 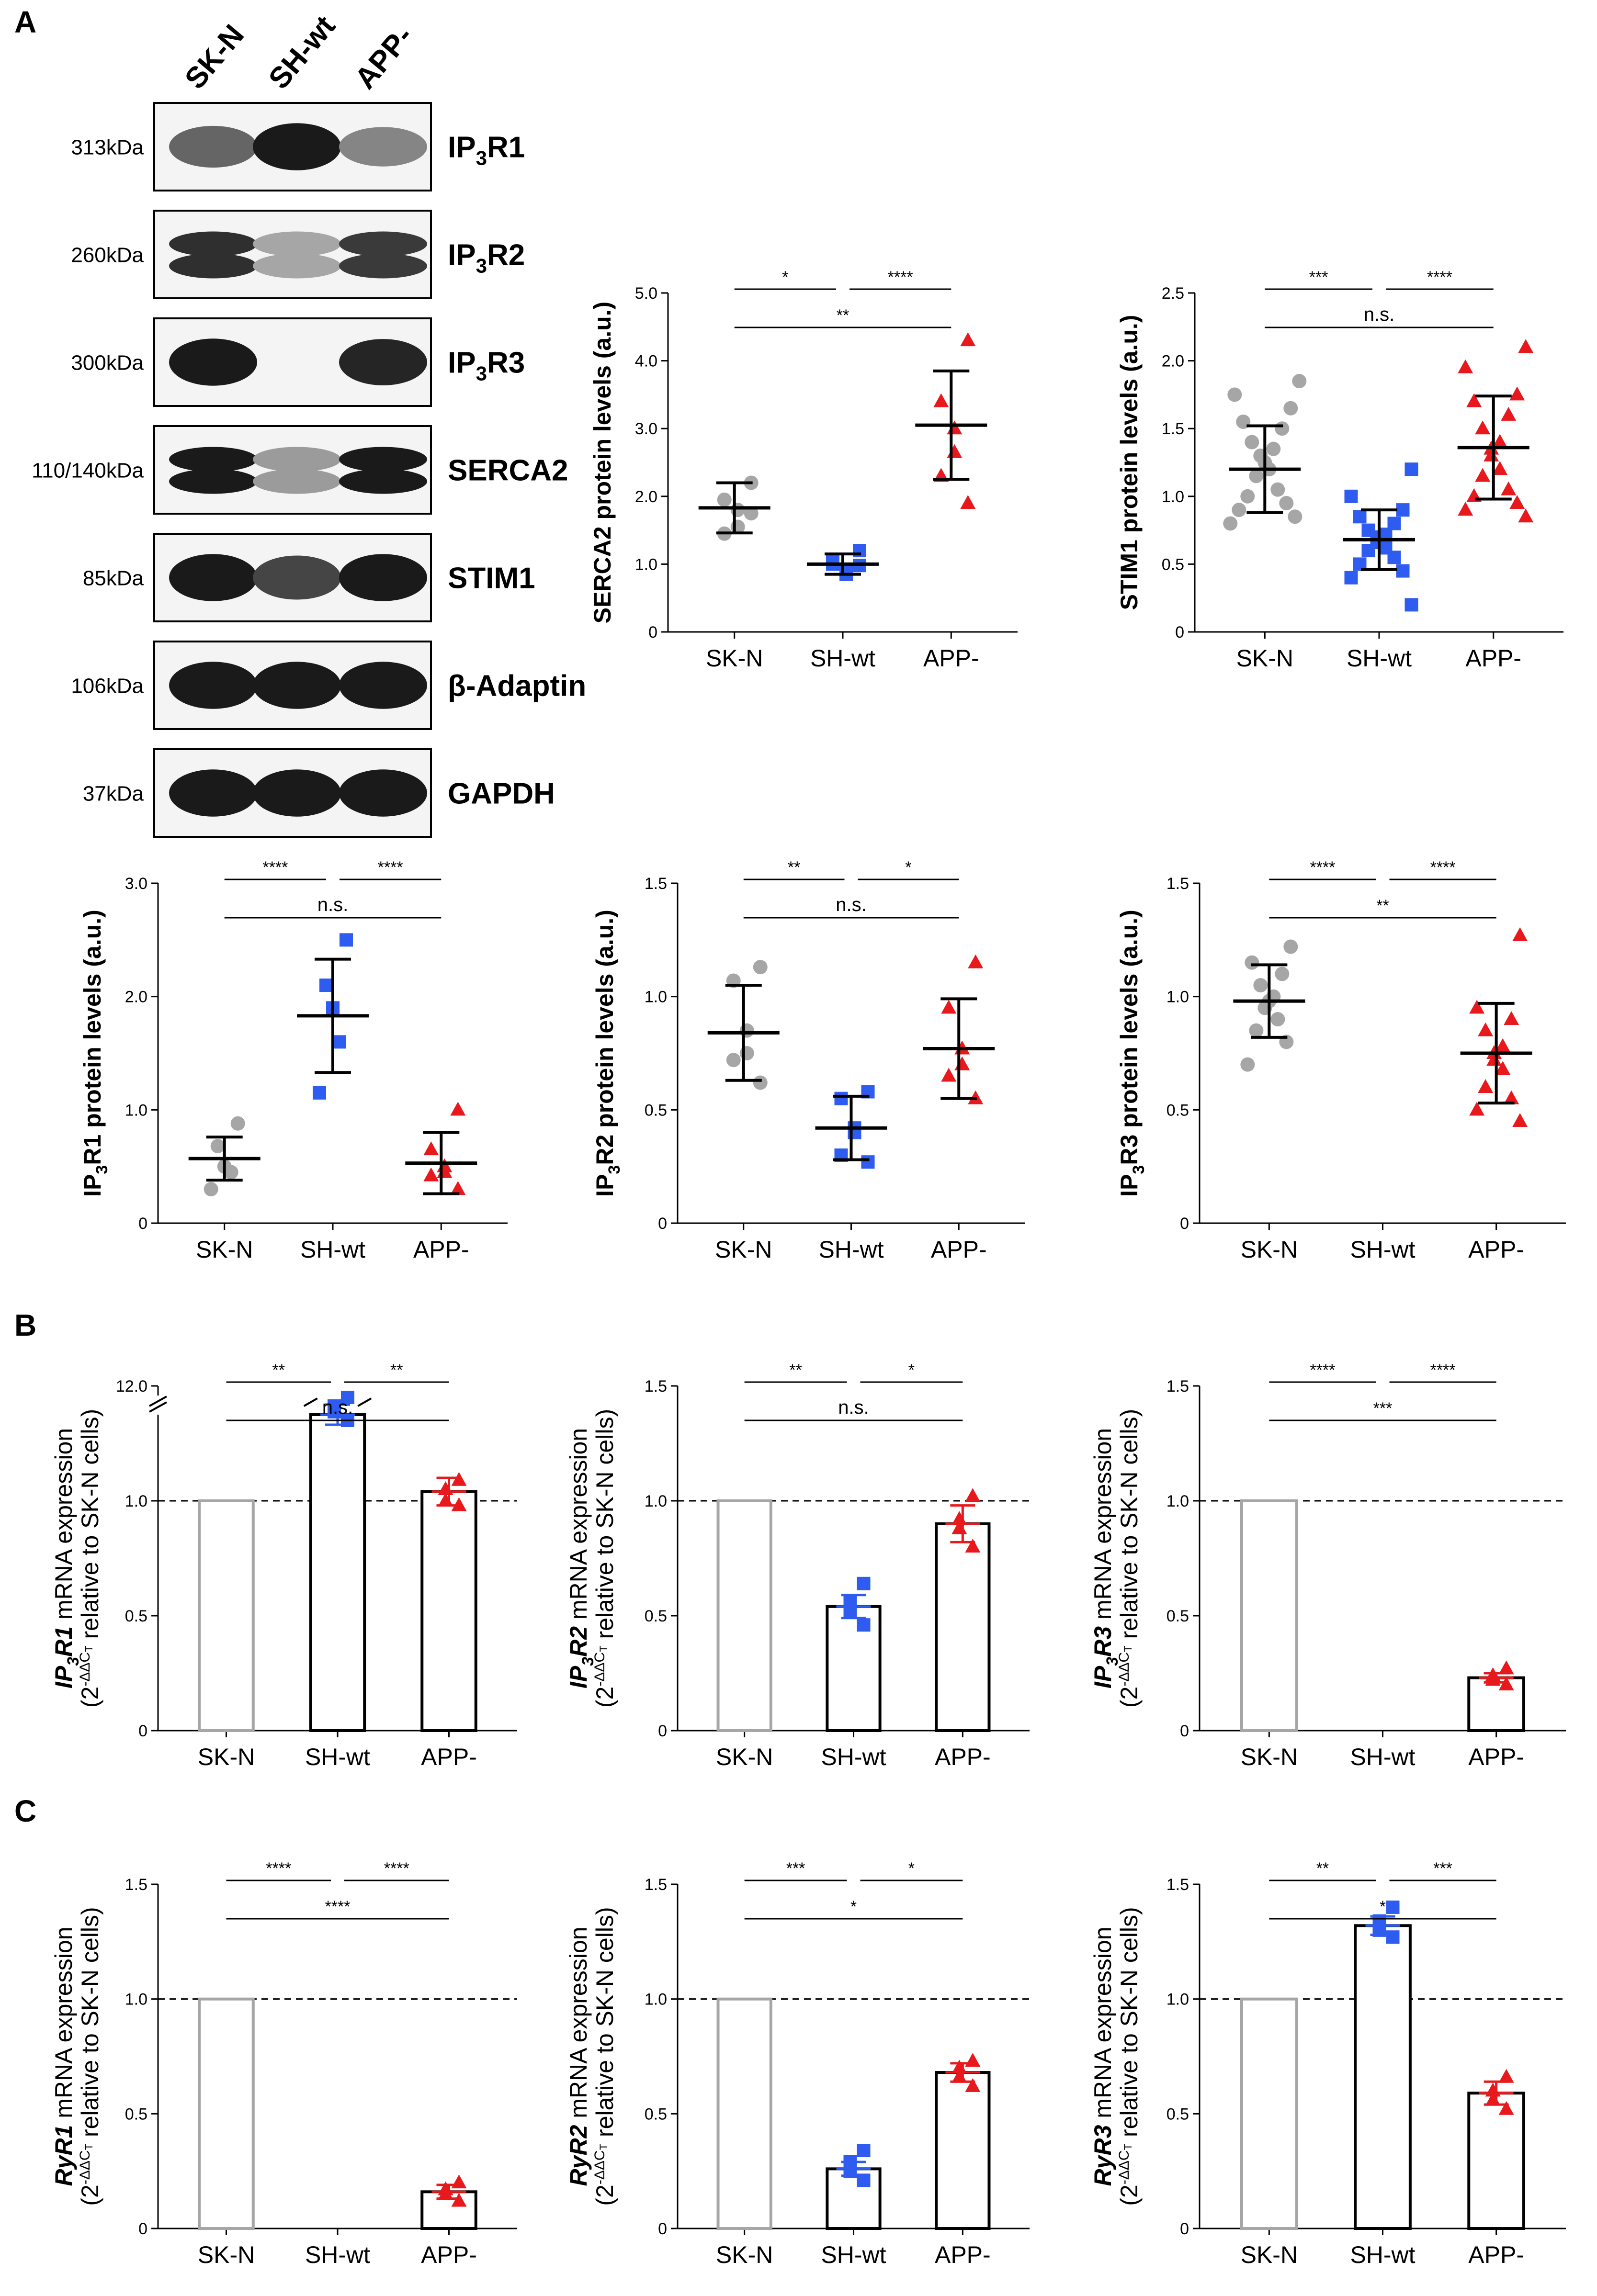 I want to click on lane-label: SK-N, so click(x=214, y=57).